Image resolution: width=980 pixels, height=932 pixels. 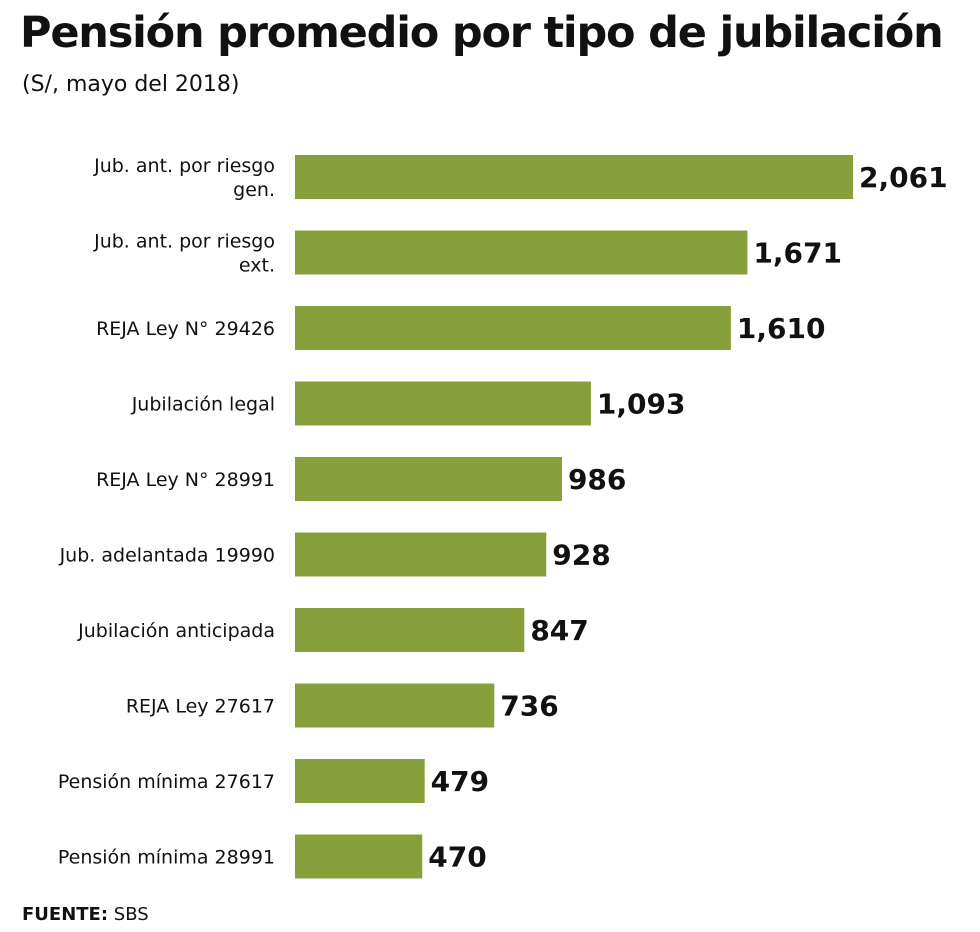 What do you see at coordinates (797, 253) in the screenshot?
I see `value-label: 1,671` at bounding box center [797, 253].